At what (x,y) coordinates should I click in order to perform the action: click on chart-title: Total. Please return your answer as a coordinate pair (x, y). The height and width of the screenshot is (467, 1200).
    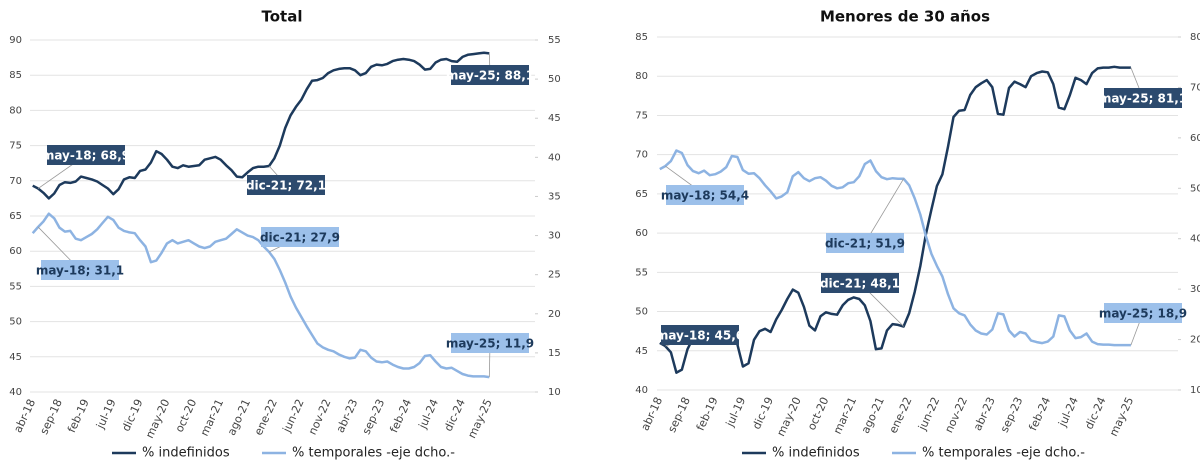
    Looking at the image, I should click on (282, 17).